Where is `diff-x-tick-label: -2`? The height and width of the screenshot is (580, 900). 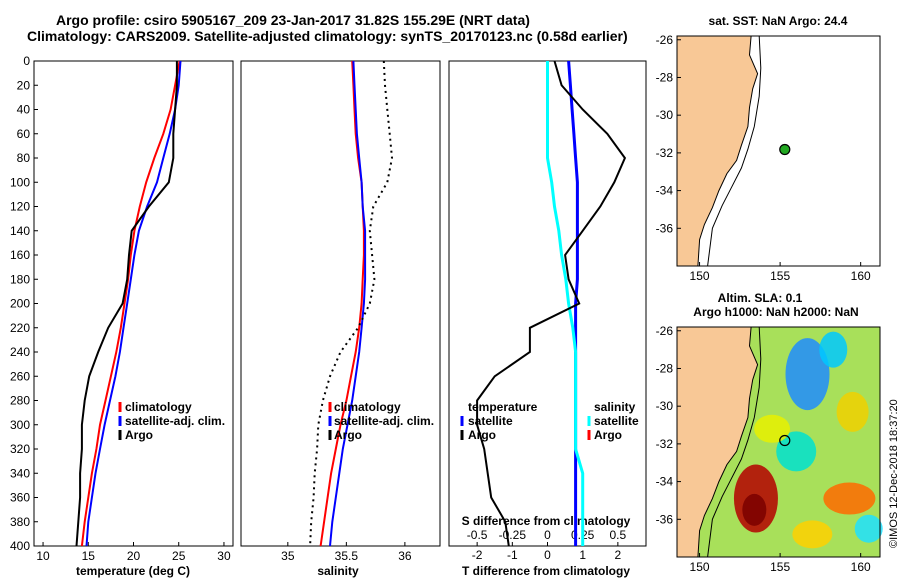 diff-x-tick-label: -2 is located at coordinates (477, 555).